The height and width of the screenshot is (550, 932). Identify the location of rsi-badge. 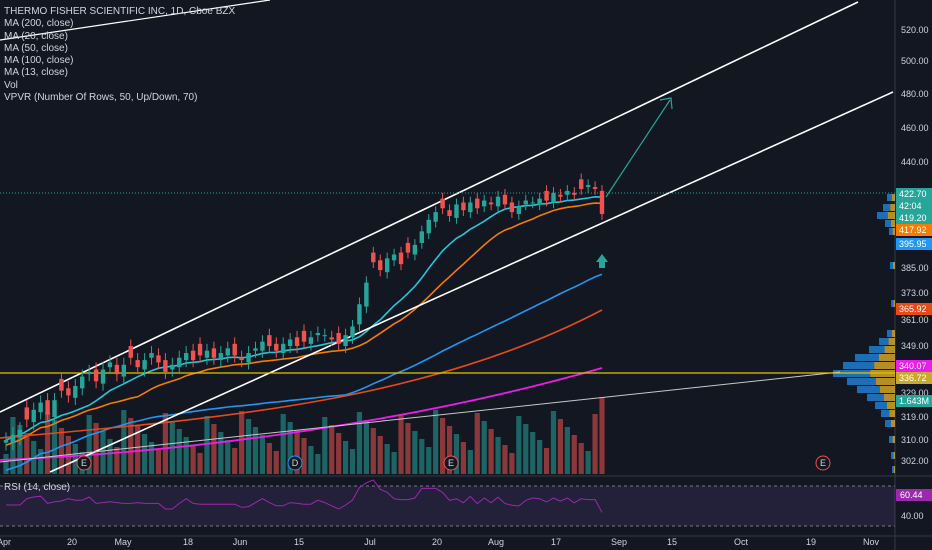
(914, 495).